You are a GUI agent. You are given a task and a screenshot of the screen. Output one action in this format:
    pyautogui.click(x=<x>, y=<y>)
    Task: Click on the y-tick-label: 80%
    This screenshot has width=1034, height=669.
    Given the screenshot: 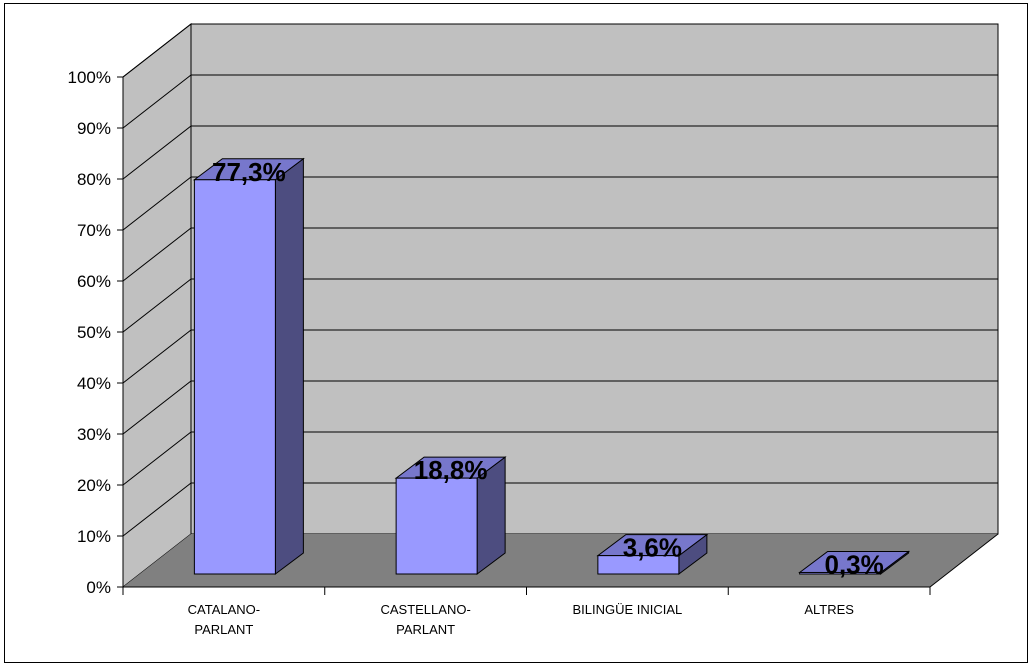 What is the action you would take?
    pyautogui.click(x=94, y=179)
    